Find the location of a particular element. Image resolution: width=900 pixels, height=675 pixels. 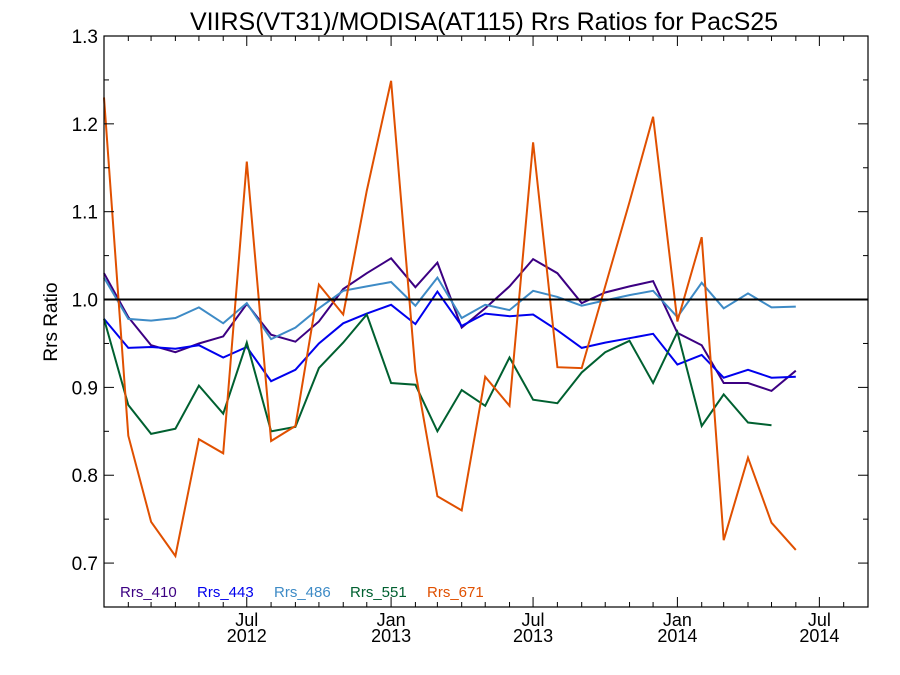

y-axis-label: Rrs Ratio is located at coordinates (51, 321).